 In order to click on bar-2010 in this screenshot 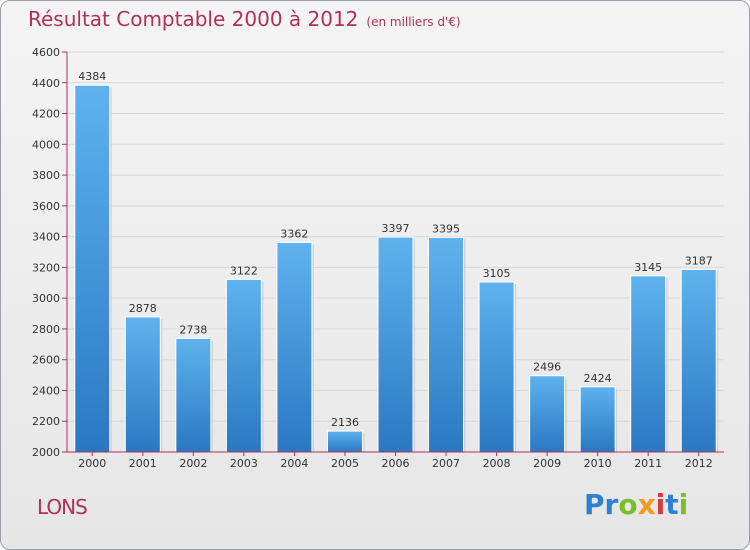, I will do `click(597, 419)`.